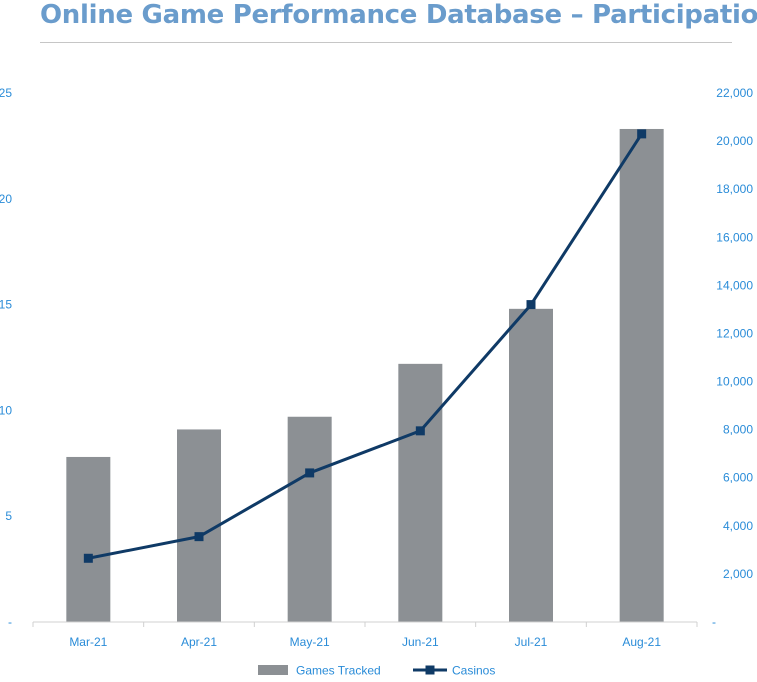 Image resolution: width=757 pixels, height=682 pixels. What do you see at coordinates (734, 237) in the screenshot?
I see `right-axis-tick-label: 16,000` at bounding box center [734, 237].